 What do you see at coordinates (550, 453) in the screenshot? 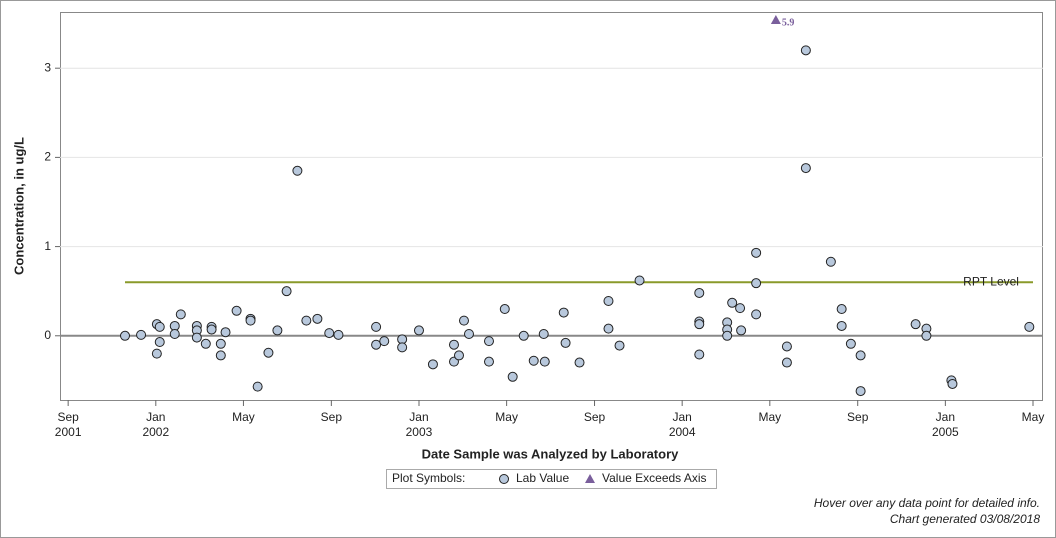
I see `x-axis-title: Date Sample was Analyzed by Laboratory` at bounding box center [550, 453].